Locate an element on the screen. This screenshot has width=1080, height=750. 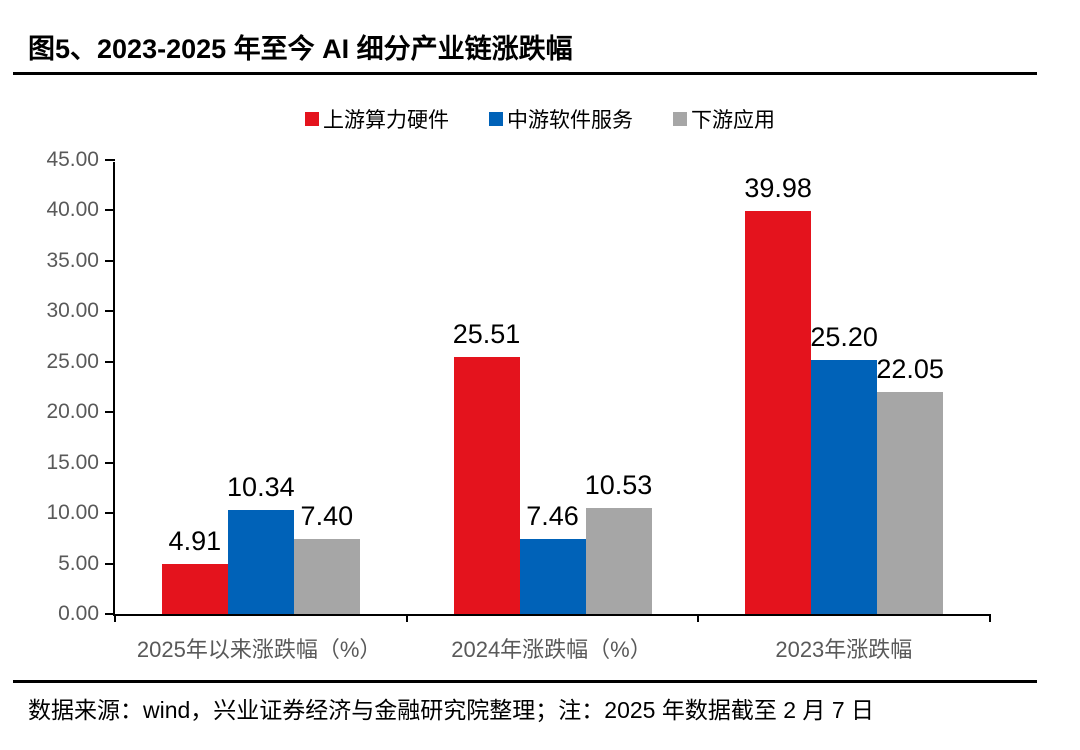
y-axis-label: 40.00 is located at coordinates (72, 210).